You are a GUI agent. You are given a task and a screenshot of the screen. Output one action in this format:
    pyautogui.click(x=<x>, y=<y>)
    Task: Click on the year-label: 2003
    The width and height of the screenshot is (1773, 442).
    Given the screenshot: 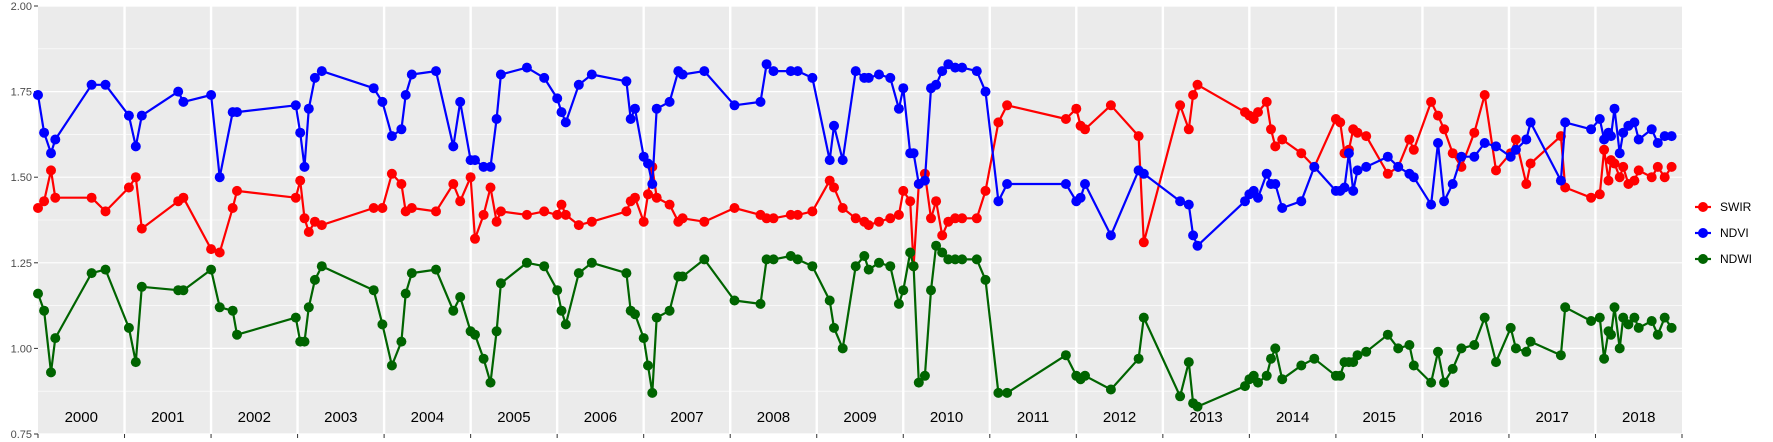 What is the action you would take?
    pyautogui.click(x=340, y=417)
    